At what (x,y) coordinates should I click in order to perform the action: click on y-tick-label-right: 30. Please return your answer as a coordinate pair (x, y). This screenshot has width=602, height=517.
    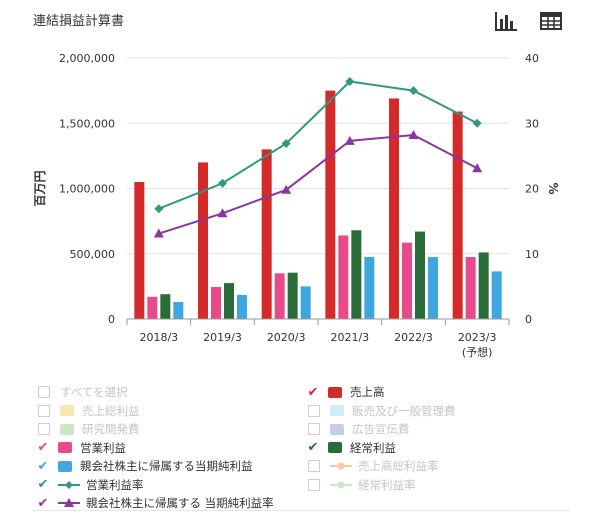
    Looking at the image, I should click on (532, 123).